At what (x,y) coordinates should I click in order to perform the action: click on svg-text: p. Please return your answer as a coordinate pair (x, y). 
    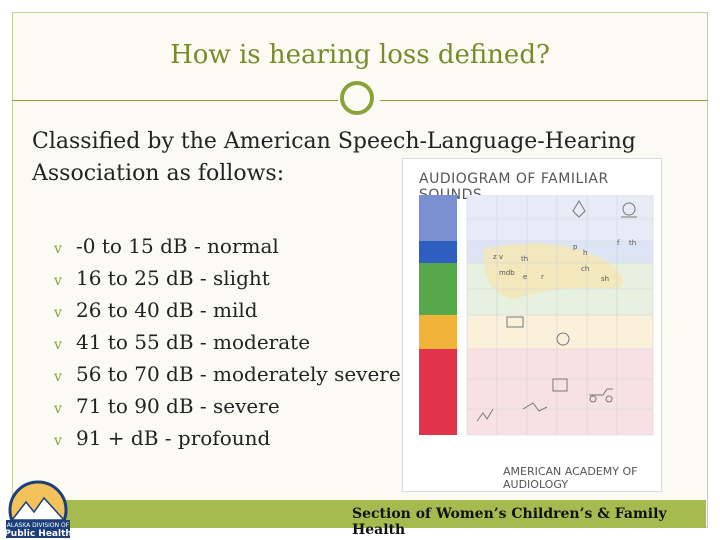
    Looking at the image, I should click on (575, 247).